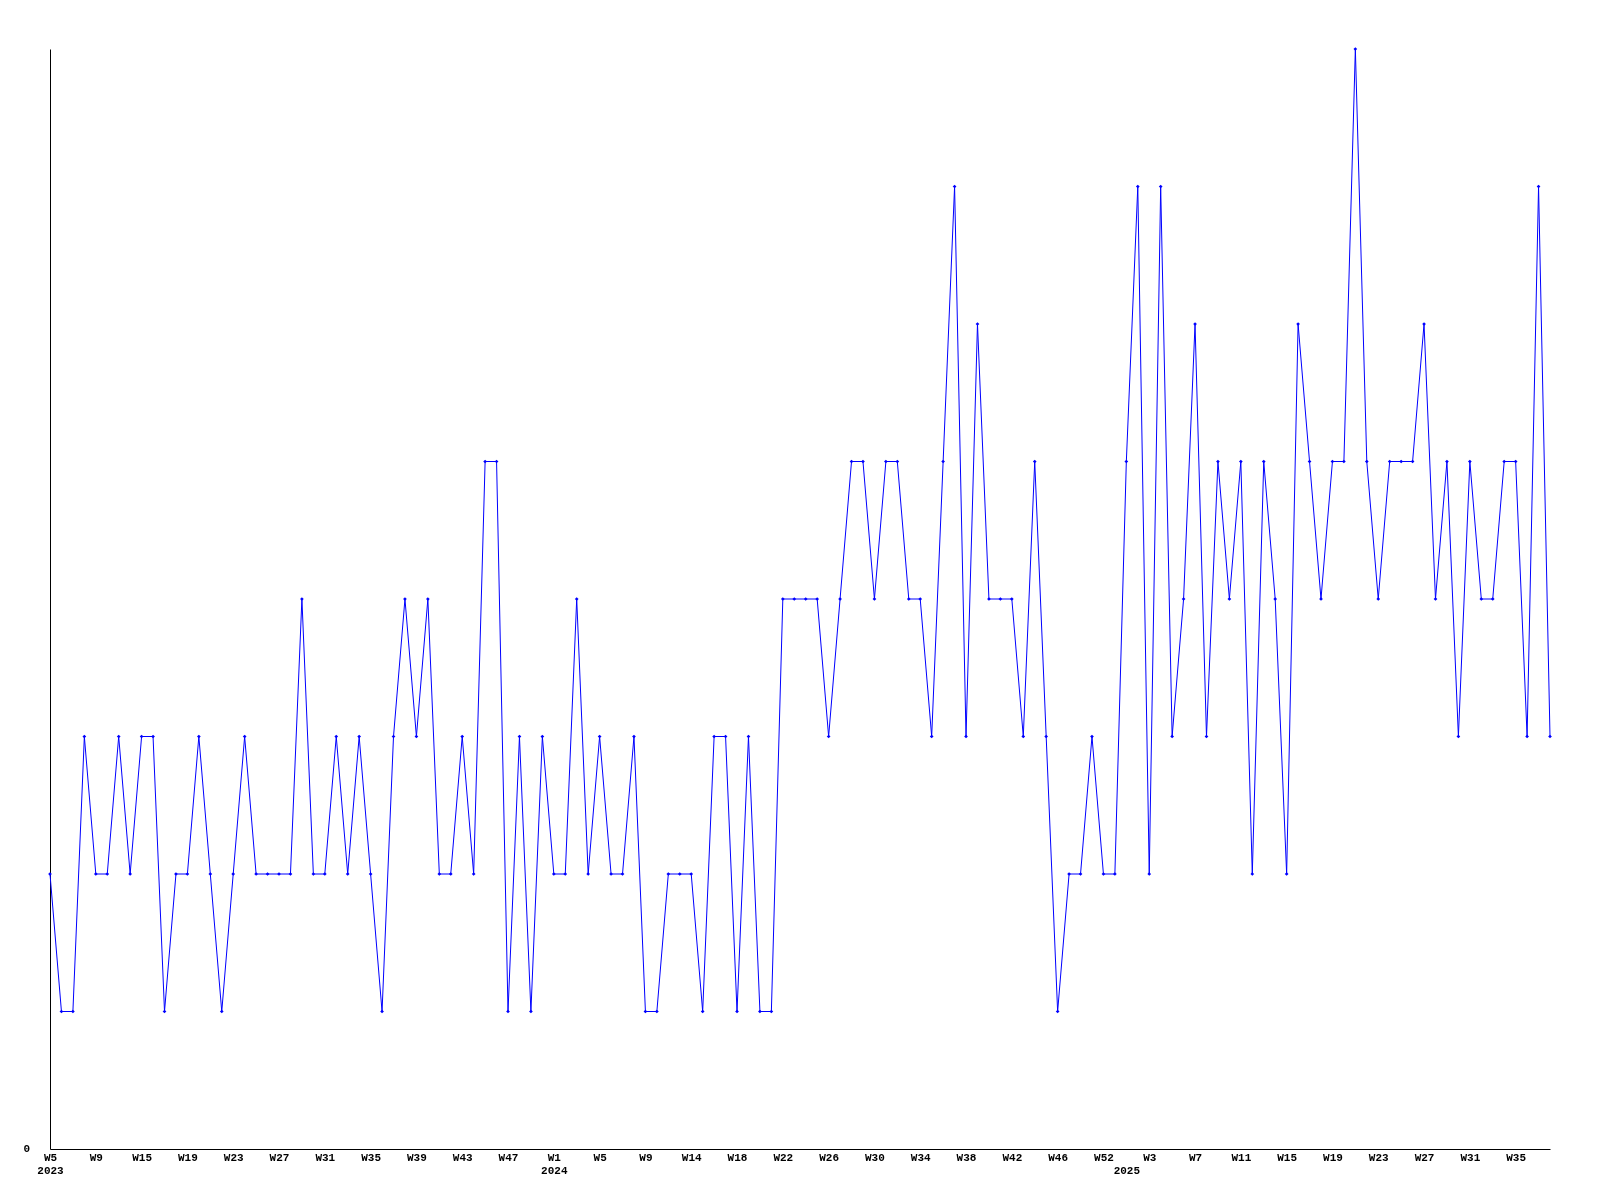  Describe the element at coordinates (1104, 1157) in the screenshot. I see `x-tick-label: W52` at that location.